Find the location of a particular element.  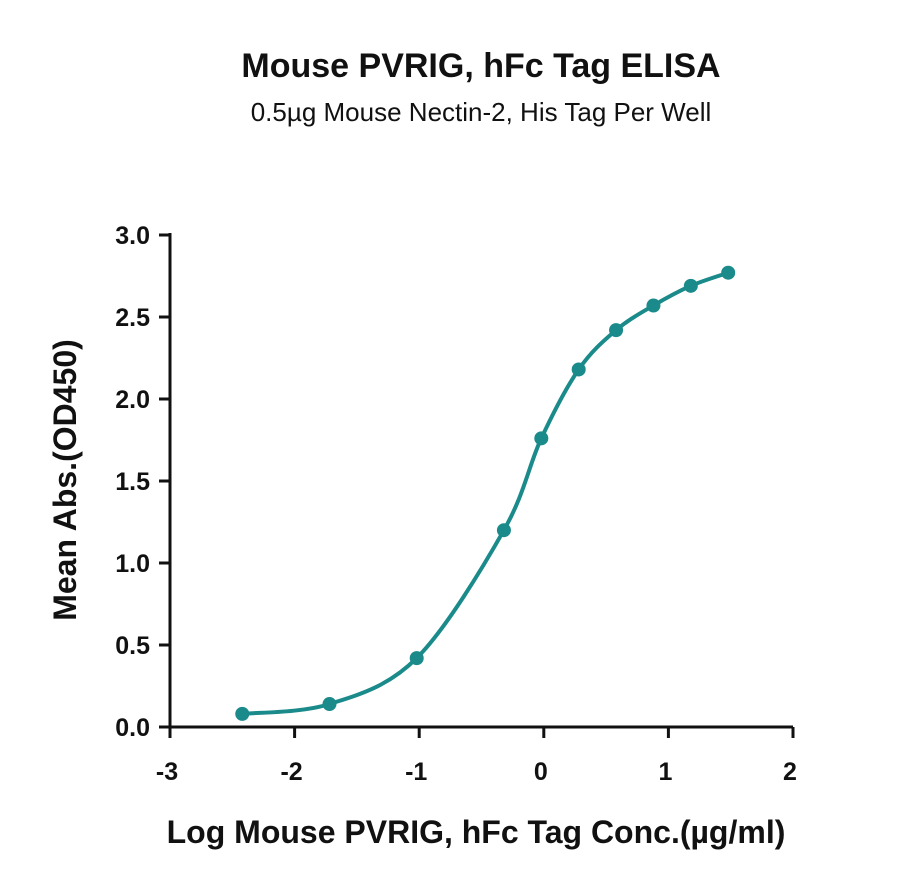

x-tick-label: 1 is located at coordinates (665, 772).